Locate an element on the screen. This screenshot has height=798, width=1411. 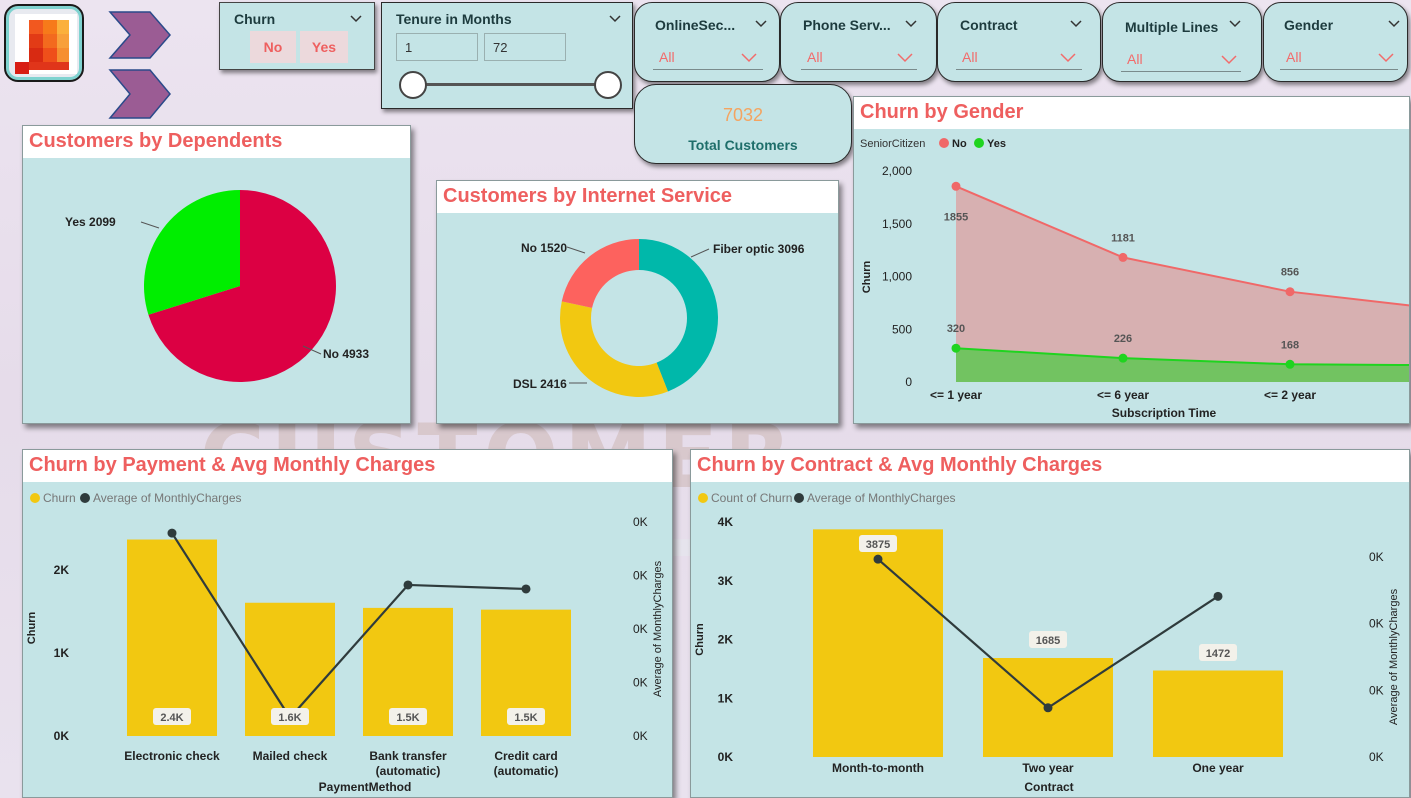
y-tick-label: 500 is located at coordinates (902, 329).